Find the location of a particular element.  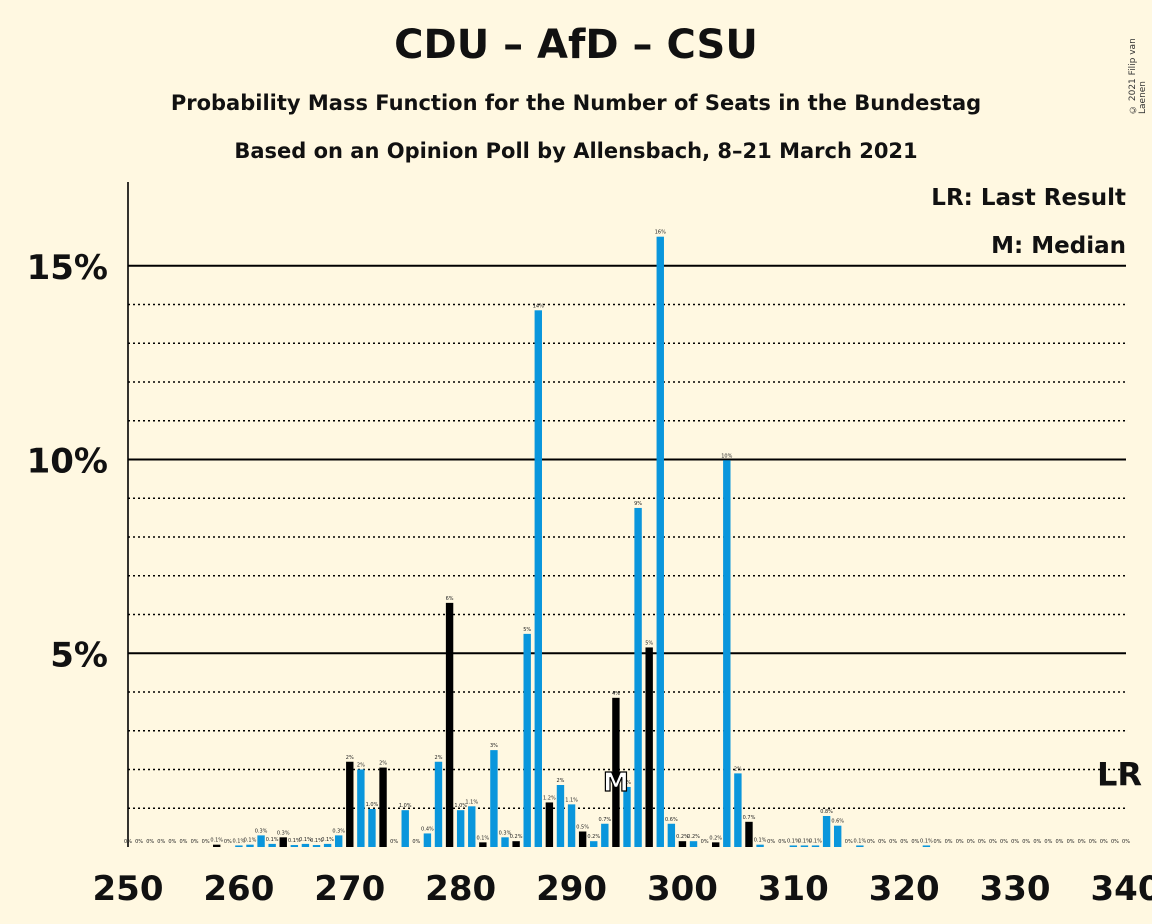

bar-data-label: 0.7% is located at coordinates (604, 820).